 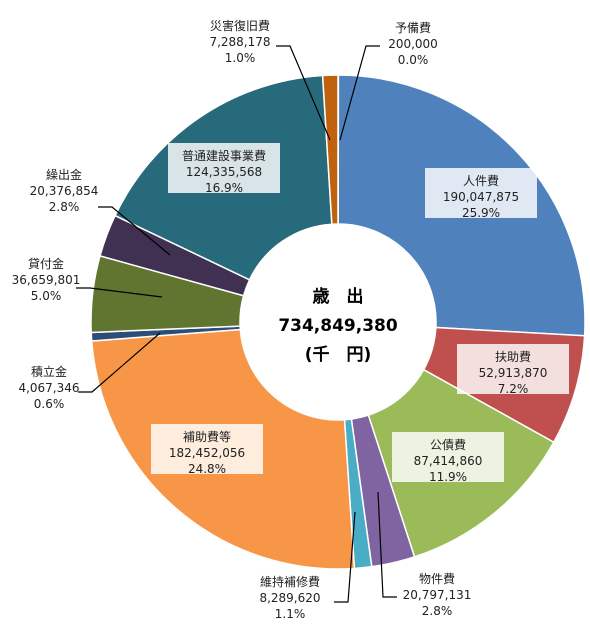 I want to click on label-name-1: 人件費, so click(x=481, y=180).